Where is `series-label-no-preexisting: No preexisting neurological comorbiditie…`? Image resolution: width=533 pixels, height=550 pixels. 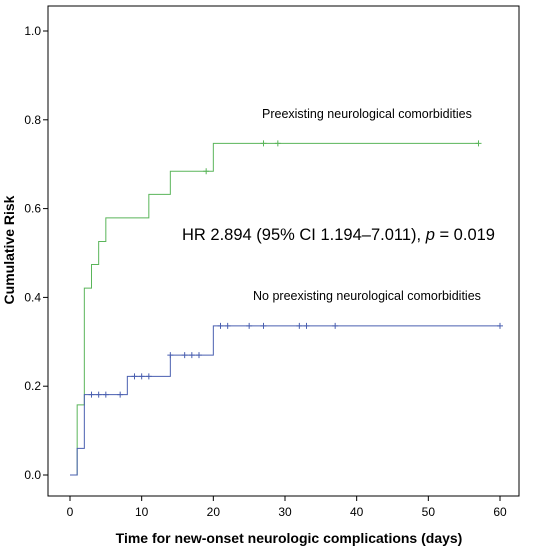
series-label-no-preexisting: No preexisting neurological comorbiditie… is located at coordinates (367, 296).